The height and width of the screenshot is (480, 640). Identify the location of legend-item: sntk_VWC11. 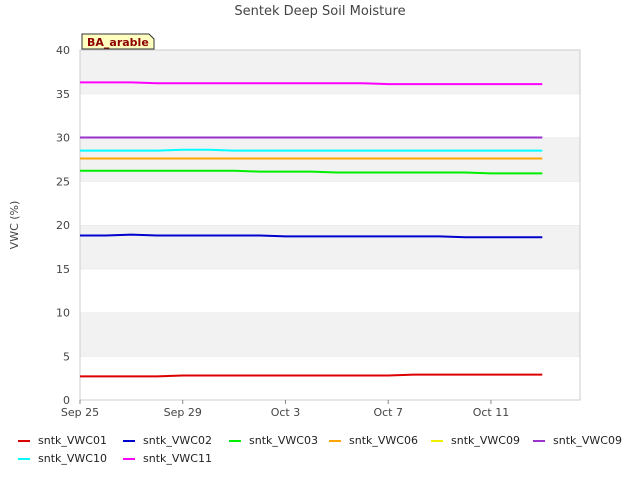
(167, 458).